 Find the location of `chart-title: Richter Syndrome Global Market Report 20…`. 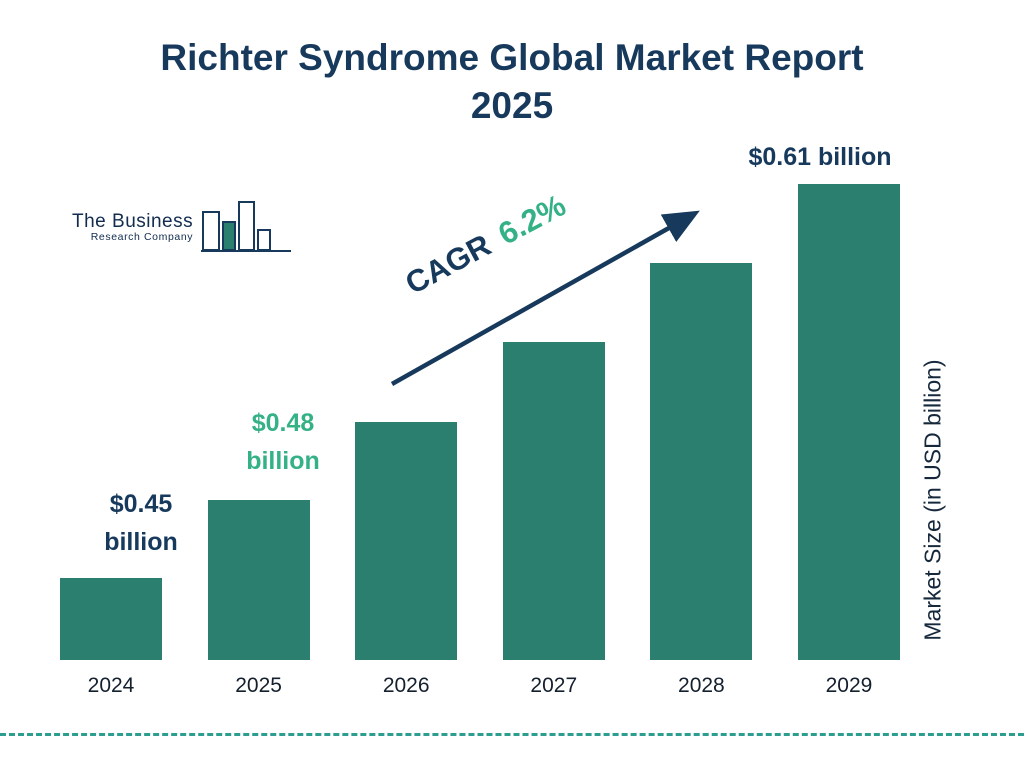

chart-title: Richter Syndrome Global Market Report 20… is located at coordinates (512, 82).